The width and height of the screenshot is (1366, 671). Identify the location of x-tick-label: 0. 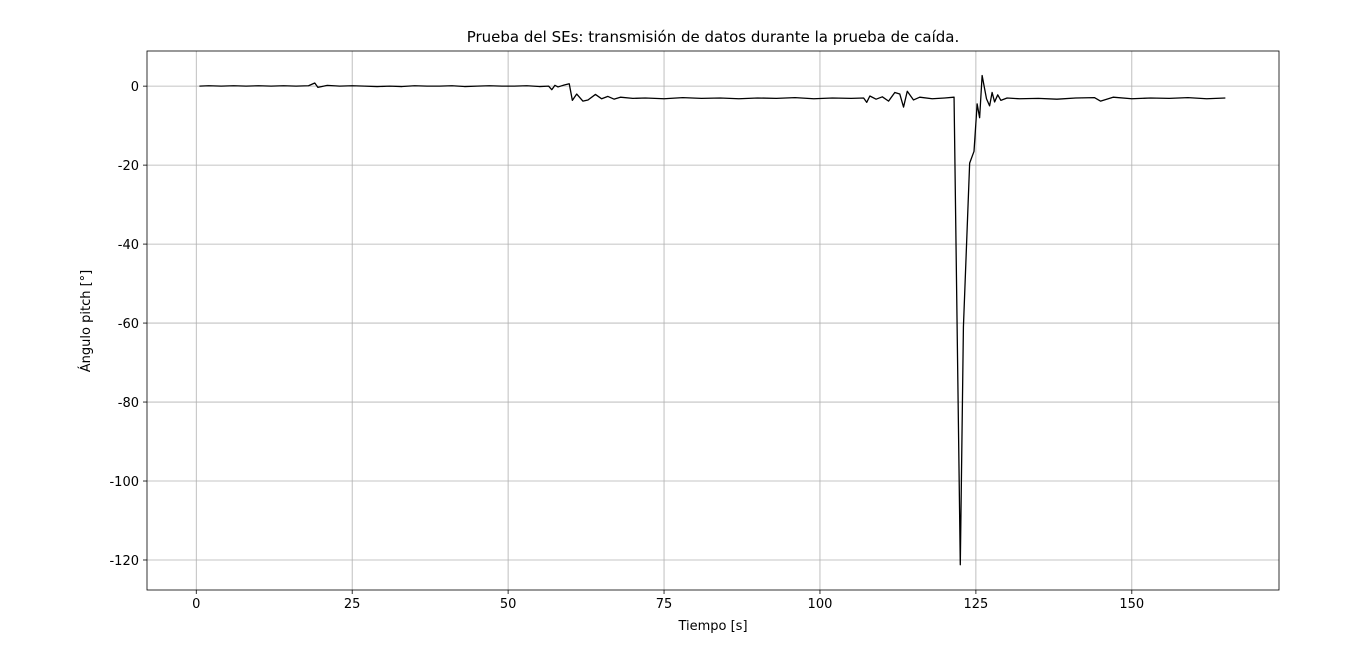
(196, 604).